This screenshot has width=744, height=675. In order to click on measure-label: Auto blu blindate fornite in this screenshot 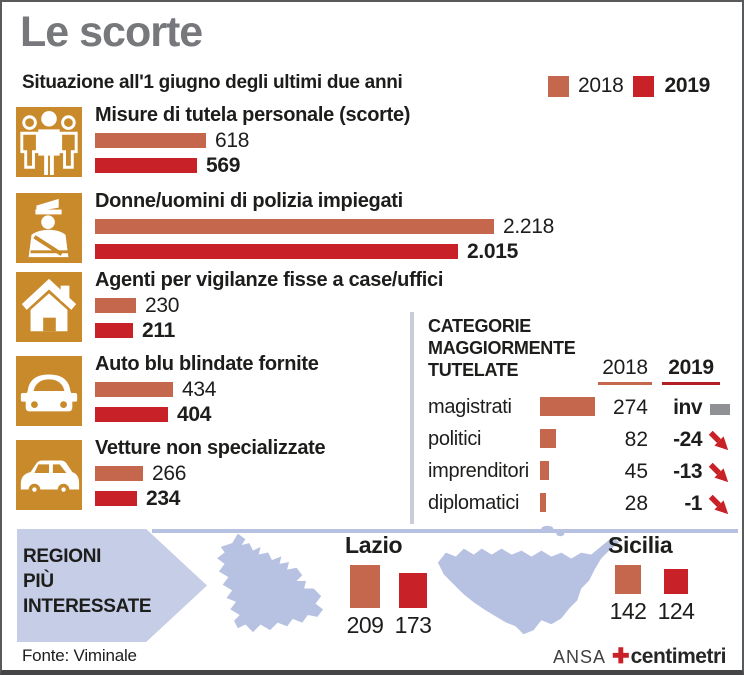, I will do `click(207, 364)`.